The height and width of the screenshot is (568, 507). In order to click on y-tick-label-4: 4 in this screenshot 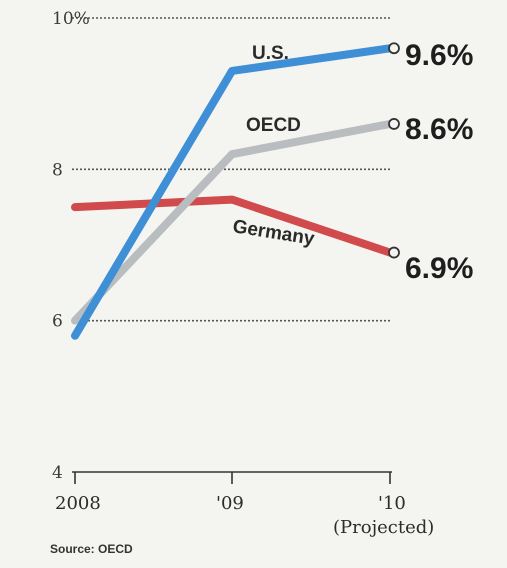, I will do `click(57, 473)`.